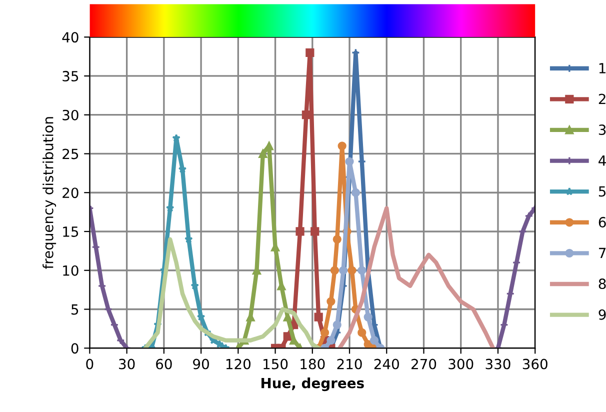  Describe the element at coordinates (386, 364) in the screenshot. I see `x-tick-label: 240` at that location.